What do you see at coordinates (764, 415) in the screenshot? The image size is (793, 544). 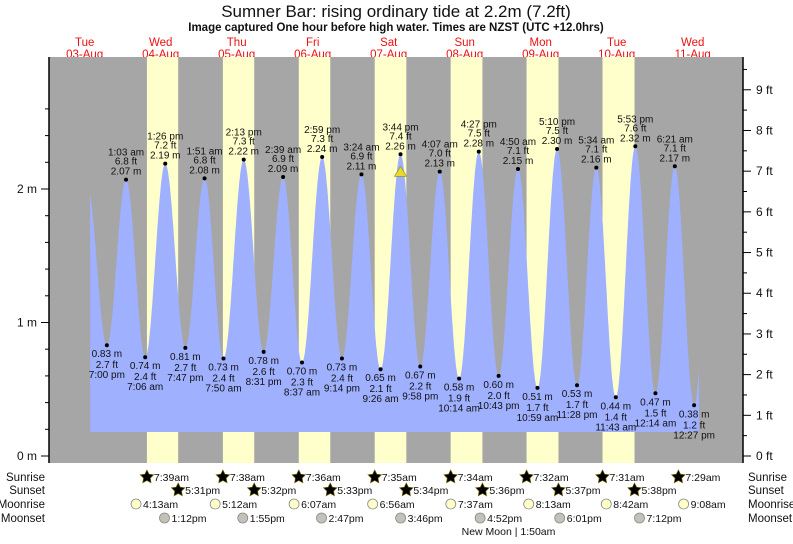 I see `right-axis-label: 1 ft` at bounding box center [764, 415].